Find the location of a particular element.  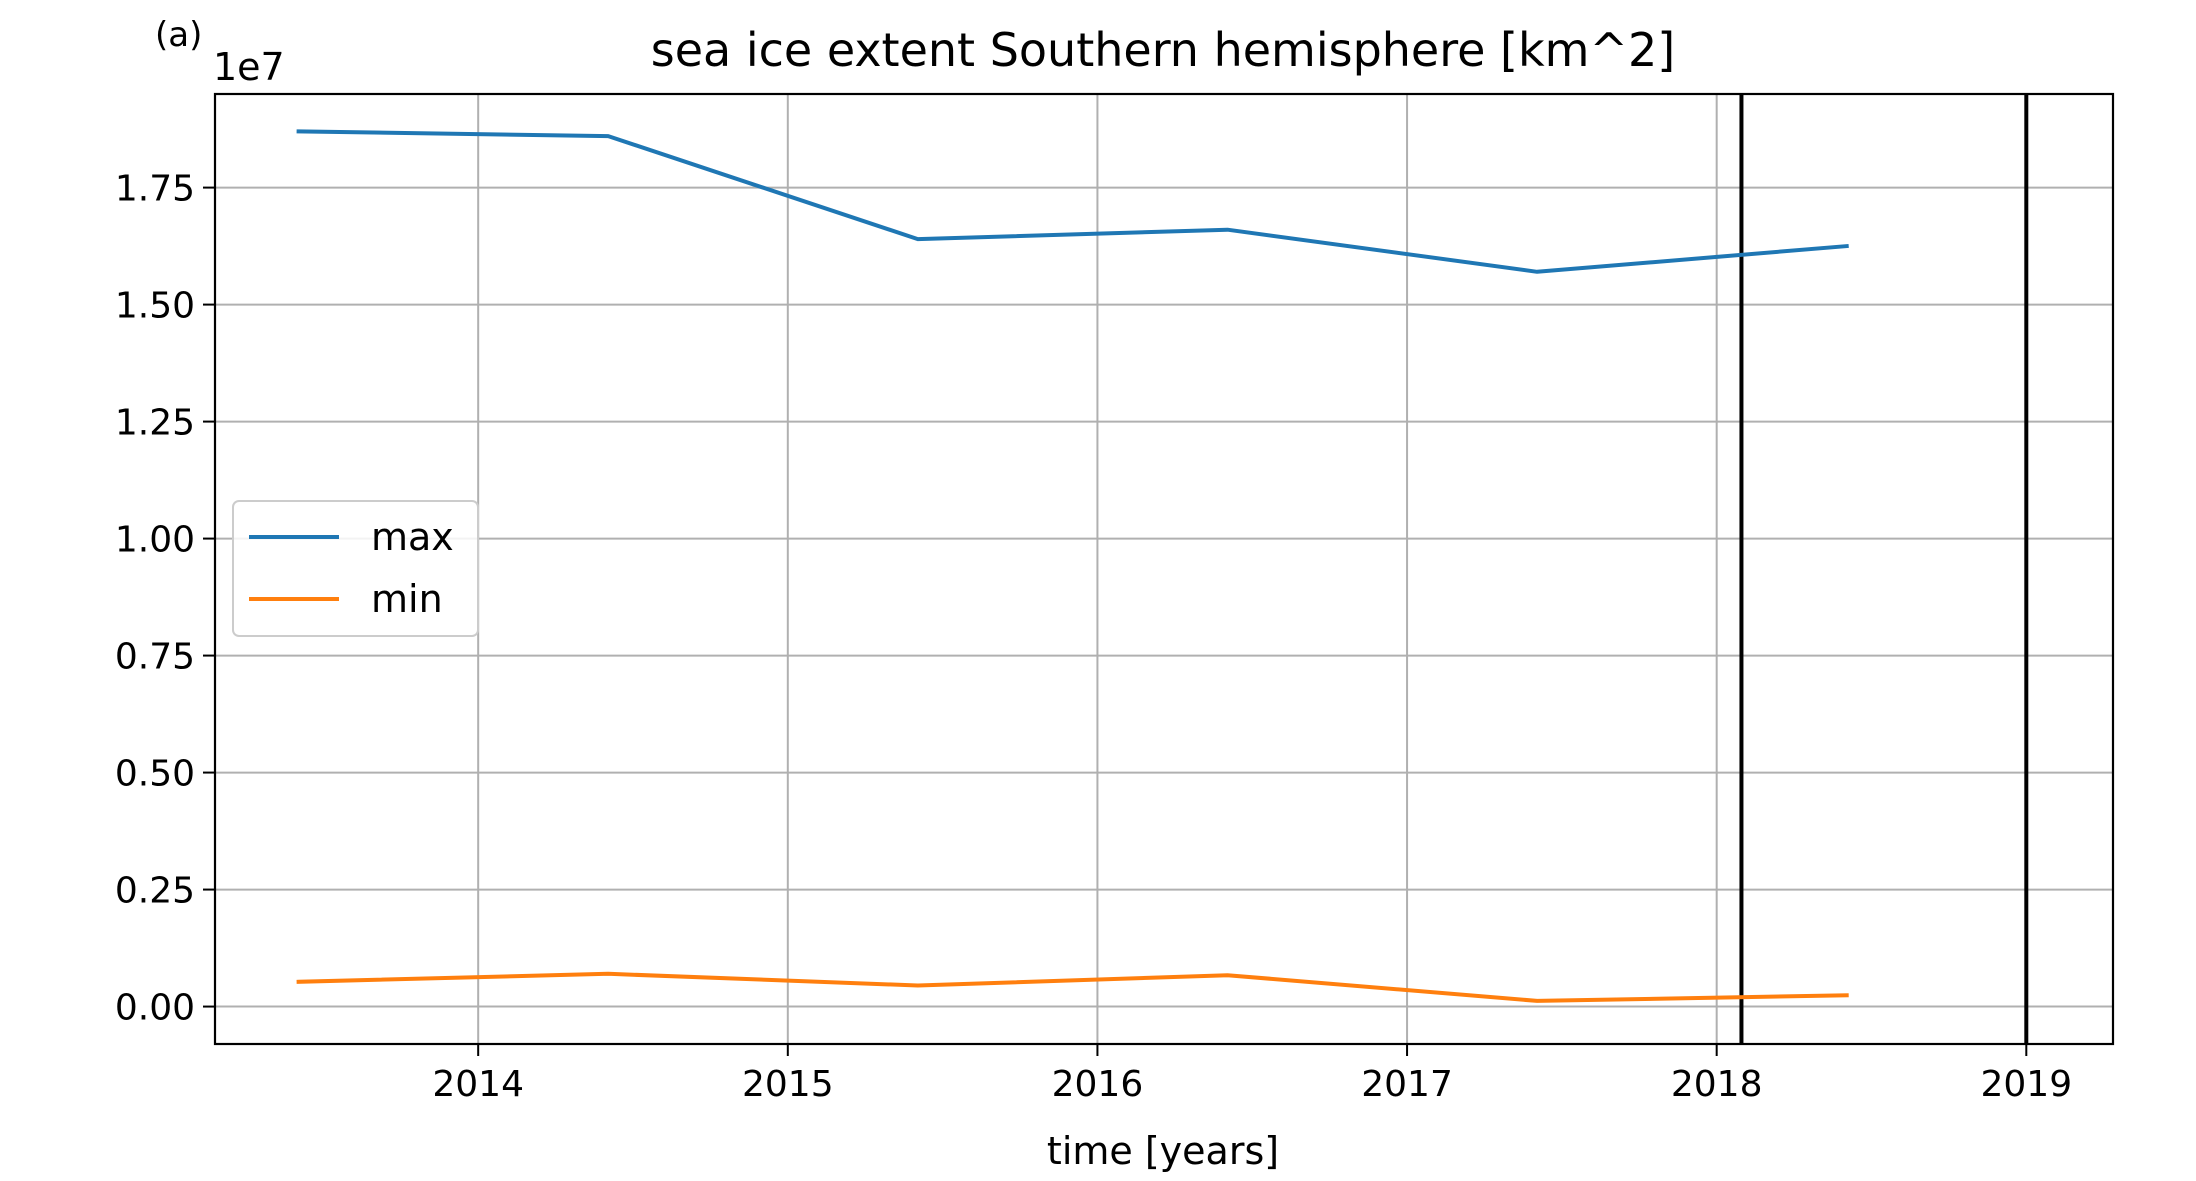

x-tick-label: 2016 is located at coordinates (1098, 1084).